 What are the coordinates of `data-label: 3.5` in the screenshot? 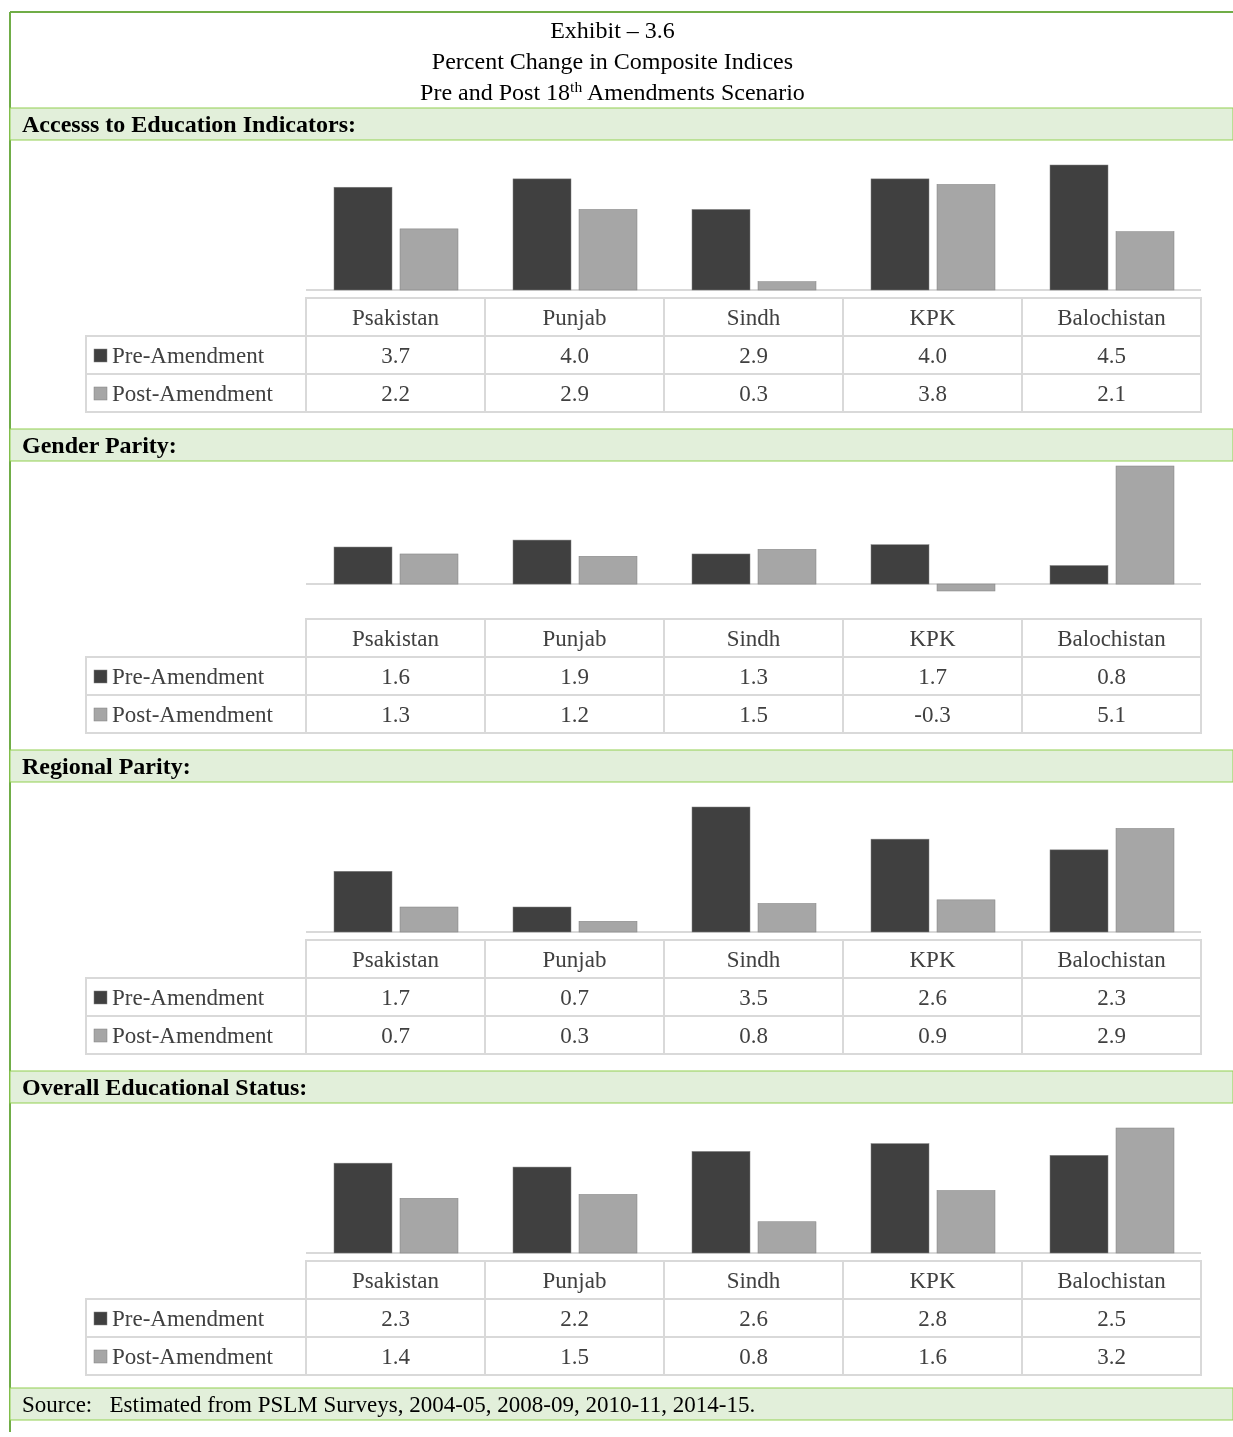 It's located at (753, 997).